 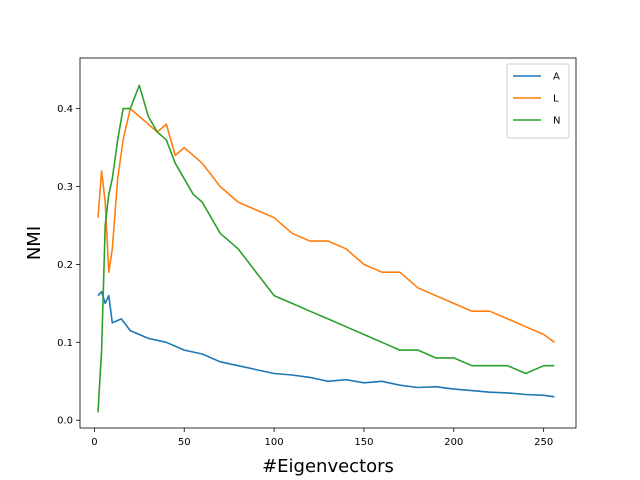 I want to click on x-tick-label: 150, so click(x=363, y=442).